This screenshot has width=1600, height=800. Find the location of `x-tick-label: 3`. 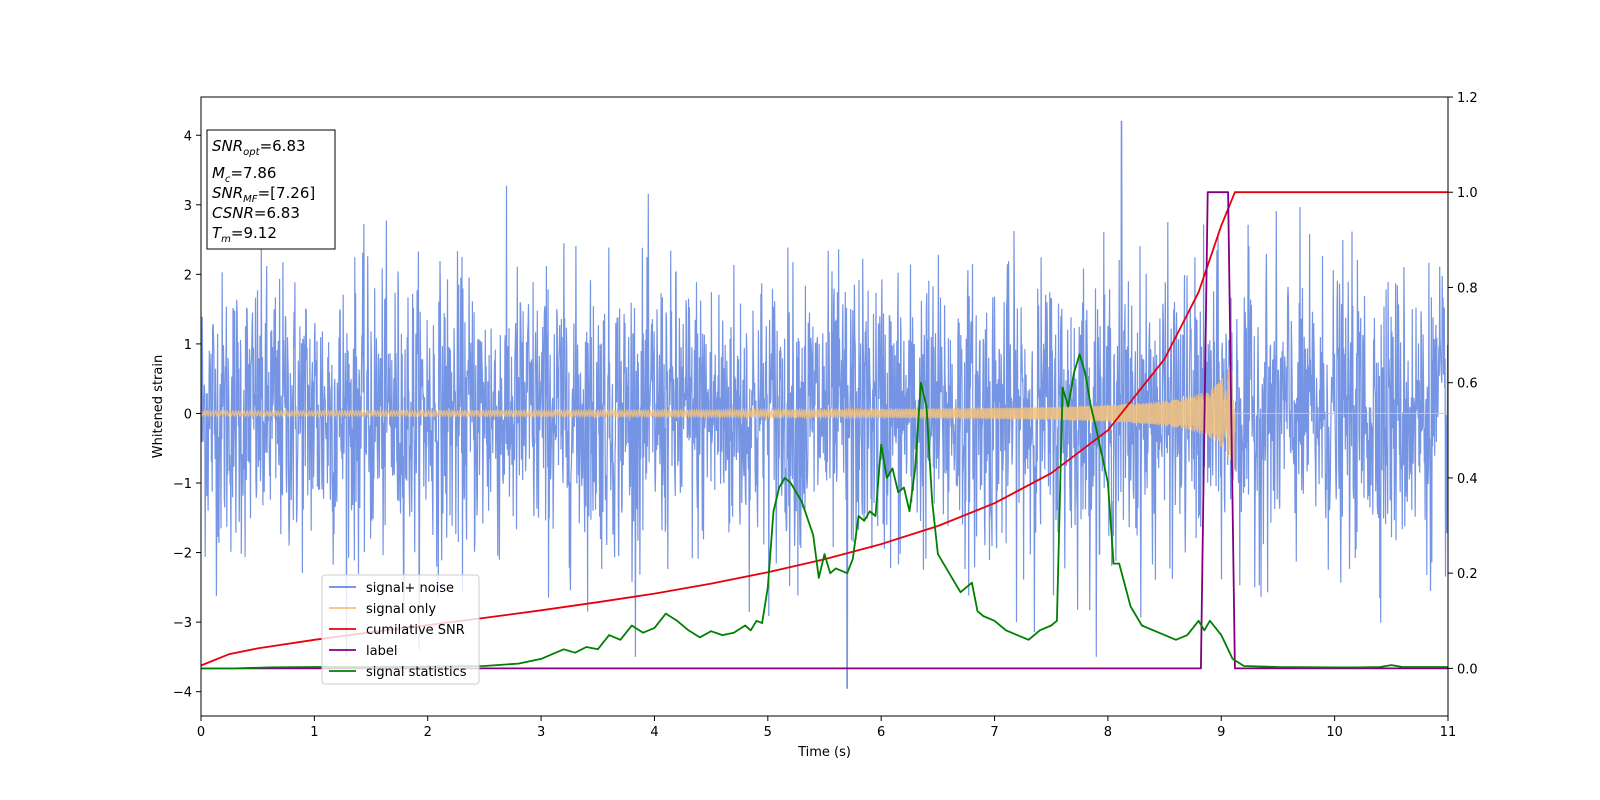

x-tick-label: 3 is located at coordinates (541, 732).